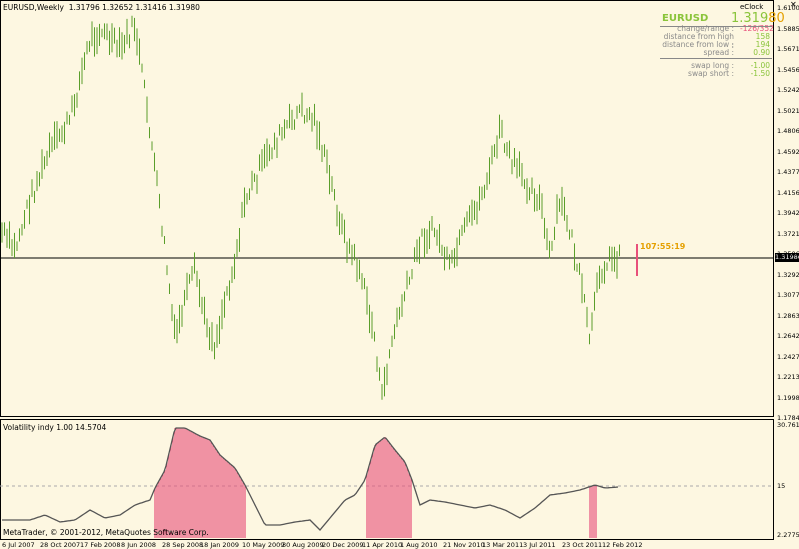 Image resolution: width=799 pixels, height=549 pixels. What do you see at coordinates (100, 545) in the screenshot?
I see `time-axis-label: 17 Feb 2008` at bounding box center [100, 545].